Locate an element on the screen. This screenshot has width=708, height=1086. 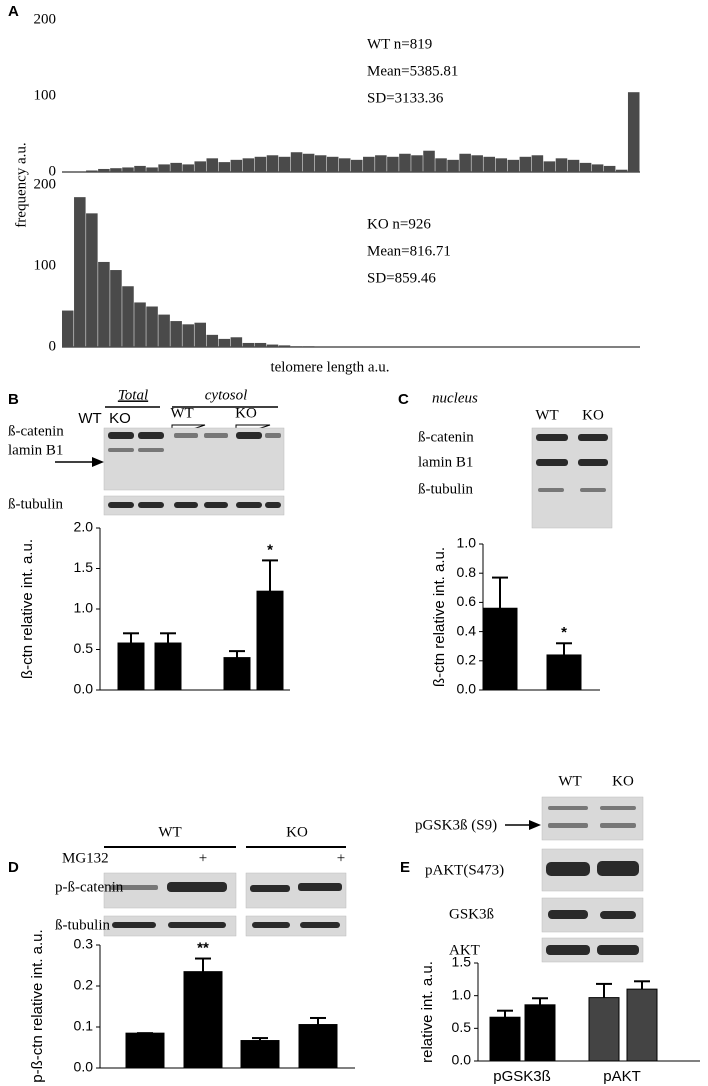
x-axis-label: telomere length a.u. is located at coordinates (329, 367).